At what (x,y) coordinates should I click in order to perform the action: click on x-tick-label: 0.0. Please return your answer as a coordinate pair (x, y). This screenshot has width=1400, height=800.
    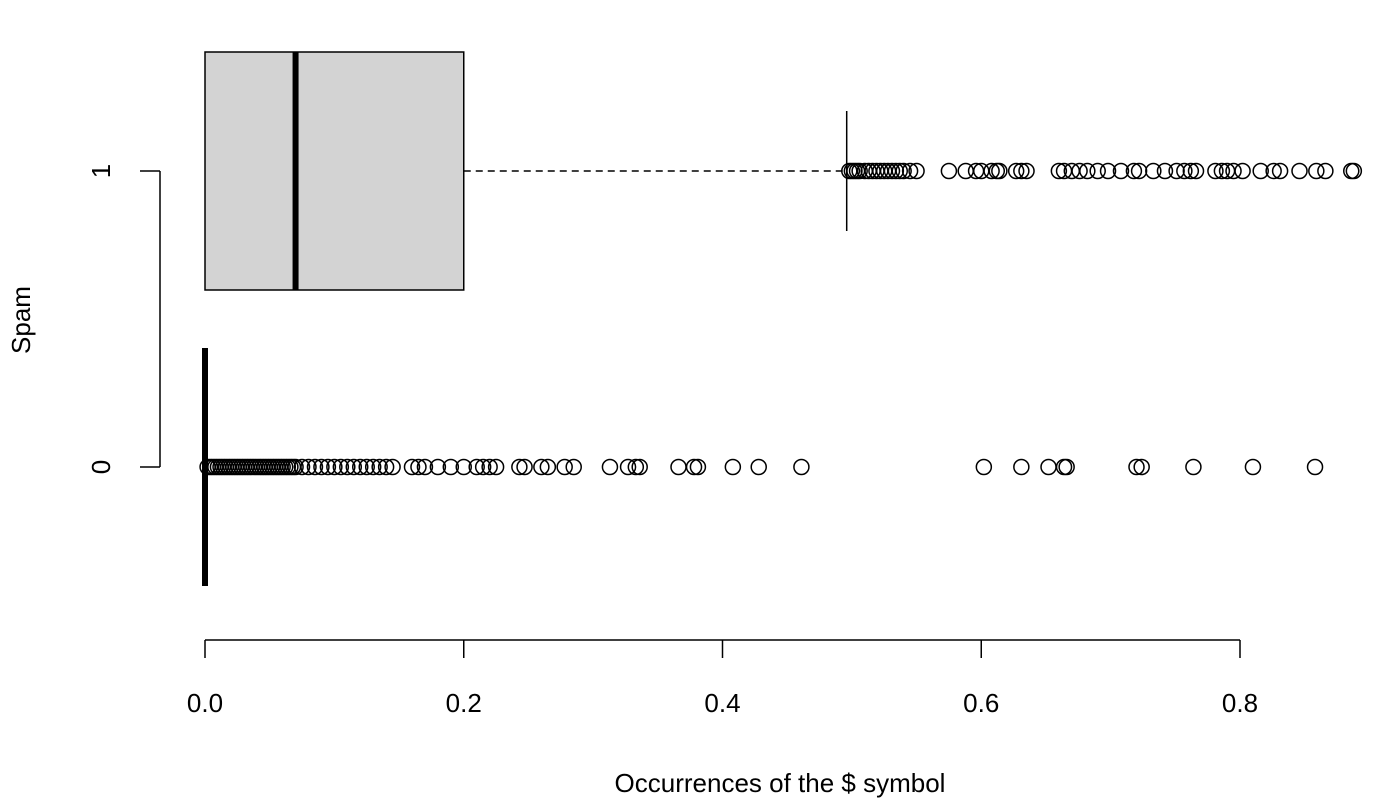
    Looking at the image, I should click on (205, 703).